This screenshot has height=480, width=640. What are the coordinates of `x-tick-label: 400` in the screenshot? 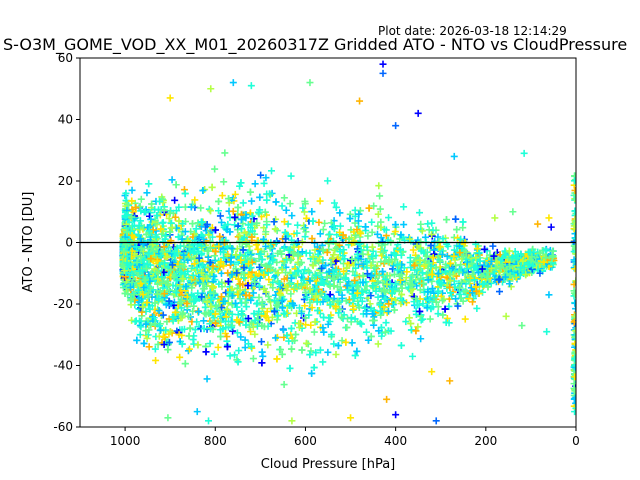 It's located at (395, 441).